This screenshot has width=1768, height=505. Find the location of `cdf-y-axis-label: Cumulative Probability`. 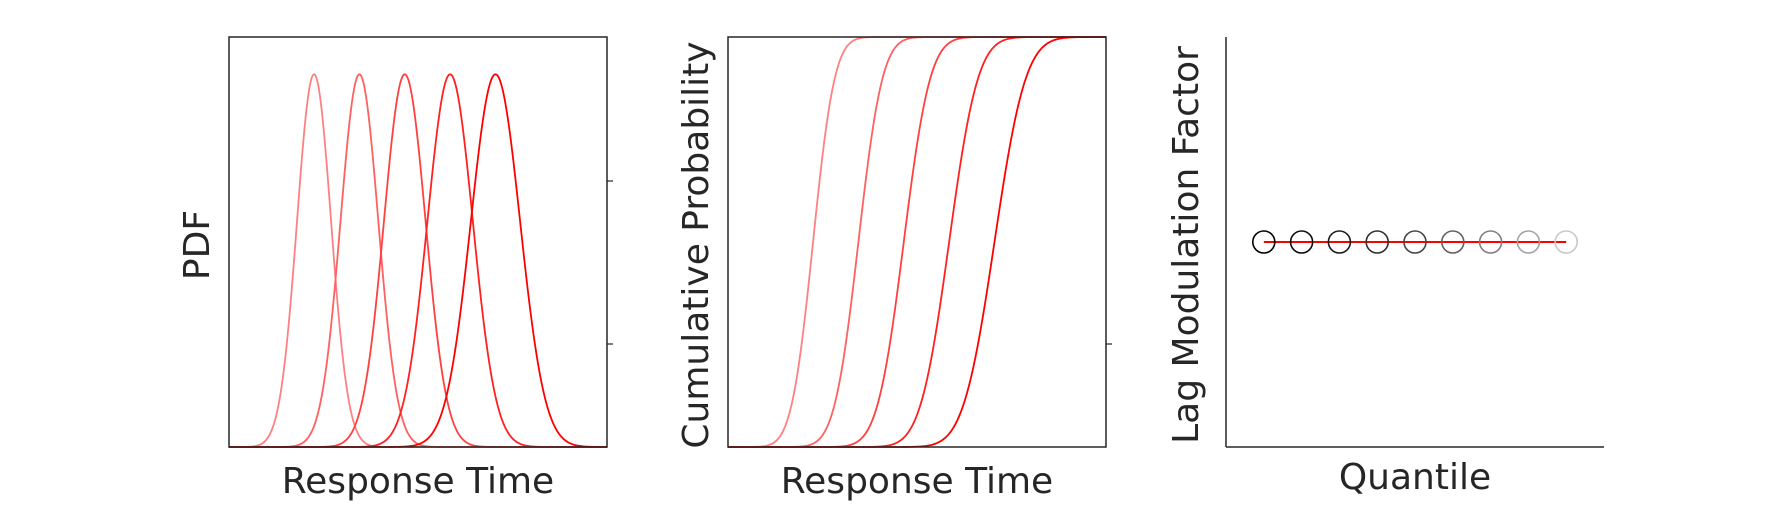

cdf-y-axis-label: Cumulative Probability is located at coordinates (696, 244).